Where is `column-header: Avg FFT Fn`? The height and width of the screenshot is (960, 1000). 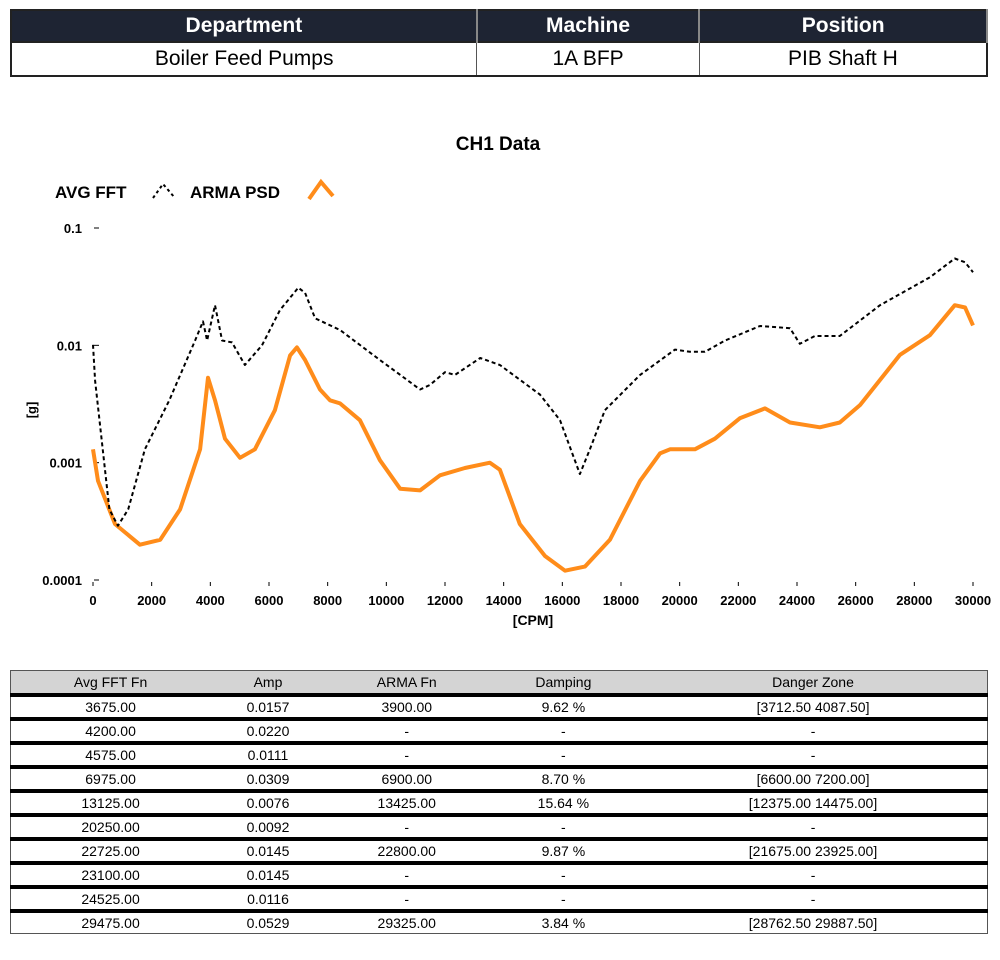 column-header: Avg FFT Fn is located at coordinates (110, 683).